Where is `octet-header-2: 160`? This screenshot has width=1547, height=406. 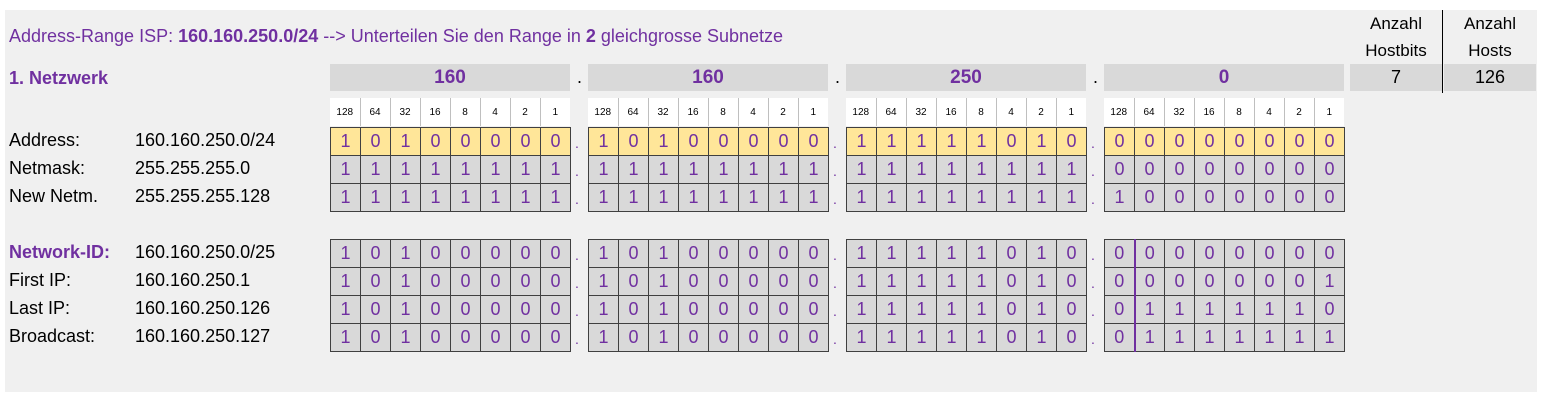
octet-header-2: 160 is located at coordinates (708, 77).